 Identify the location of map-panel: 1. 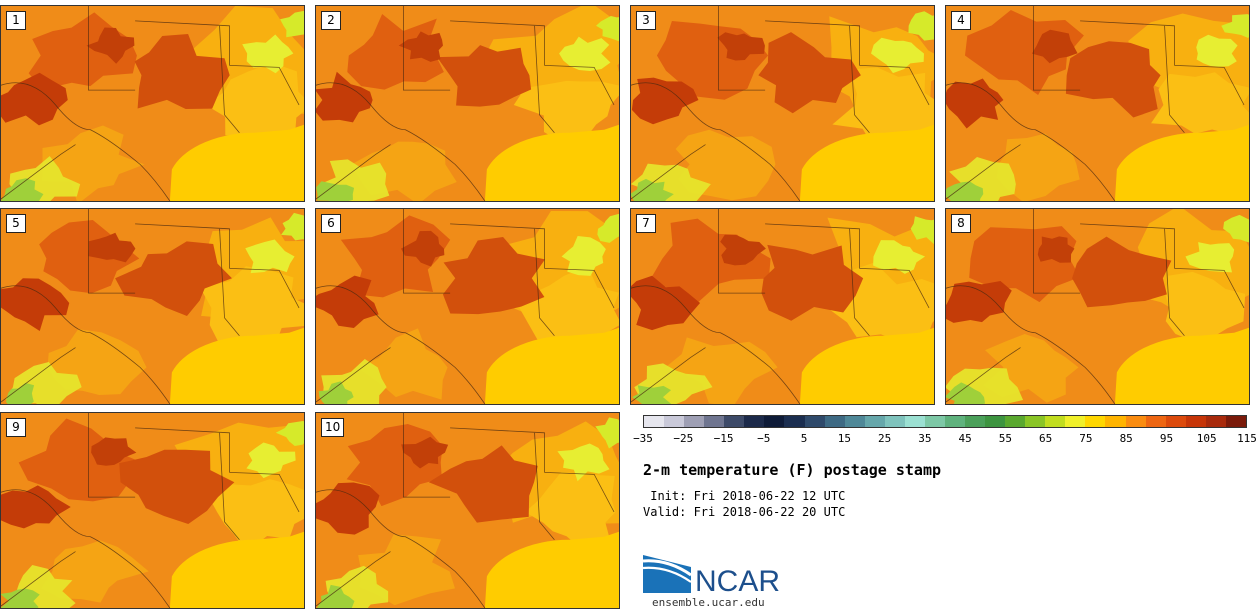
(152, 103).